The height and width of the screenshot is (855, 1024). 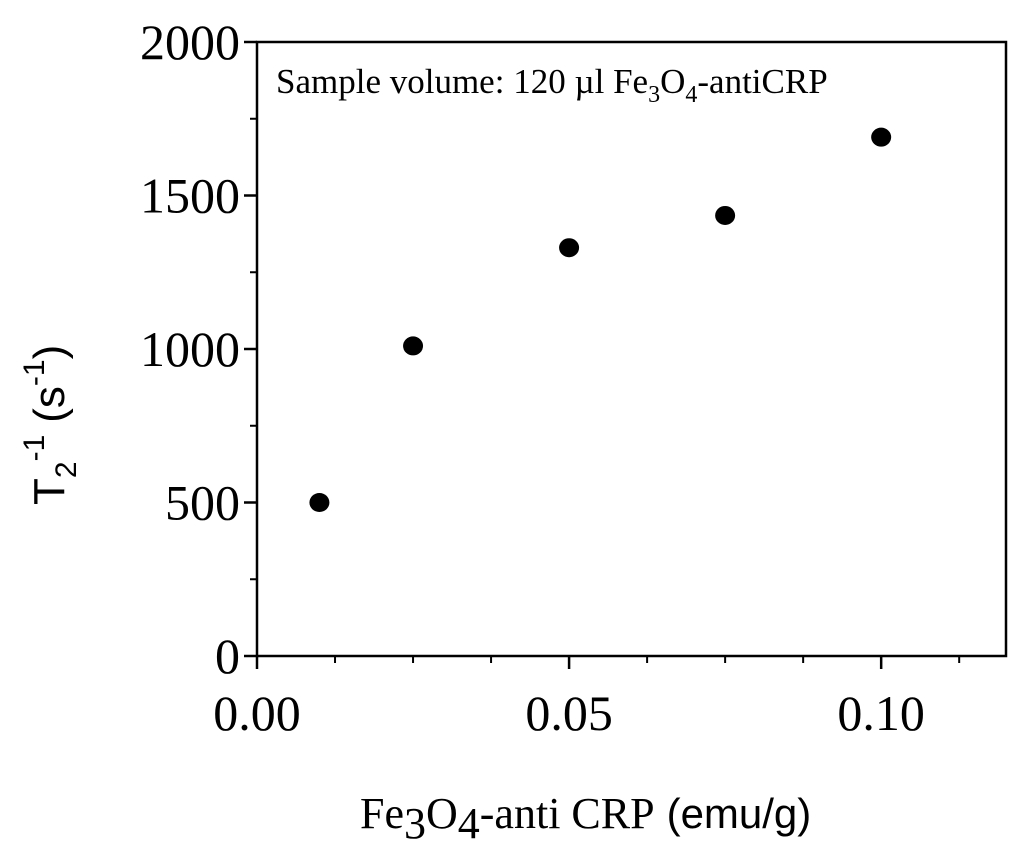 I want to click on x-tick-label: 0.00, so click(x=257, y=713).